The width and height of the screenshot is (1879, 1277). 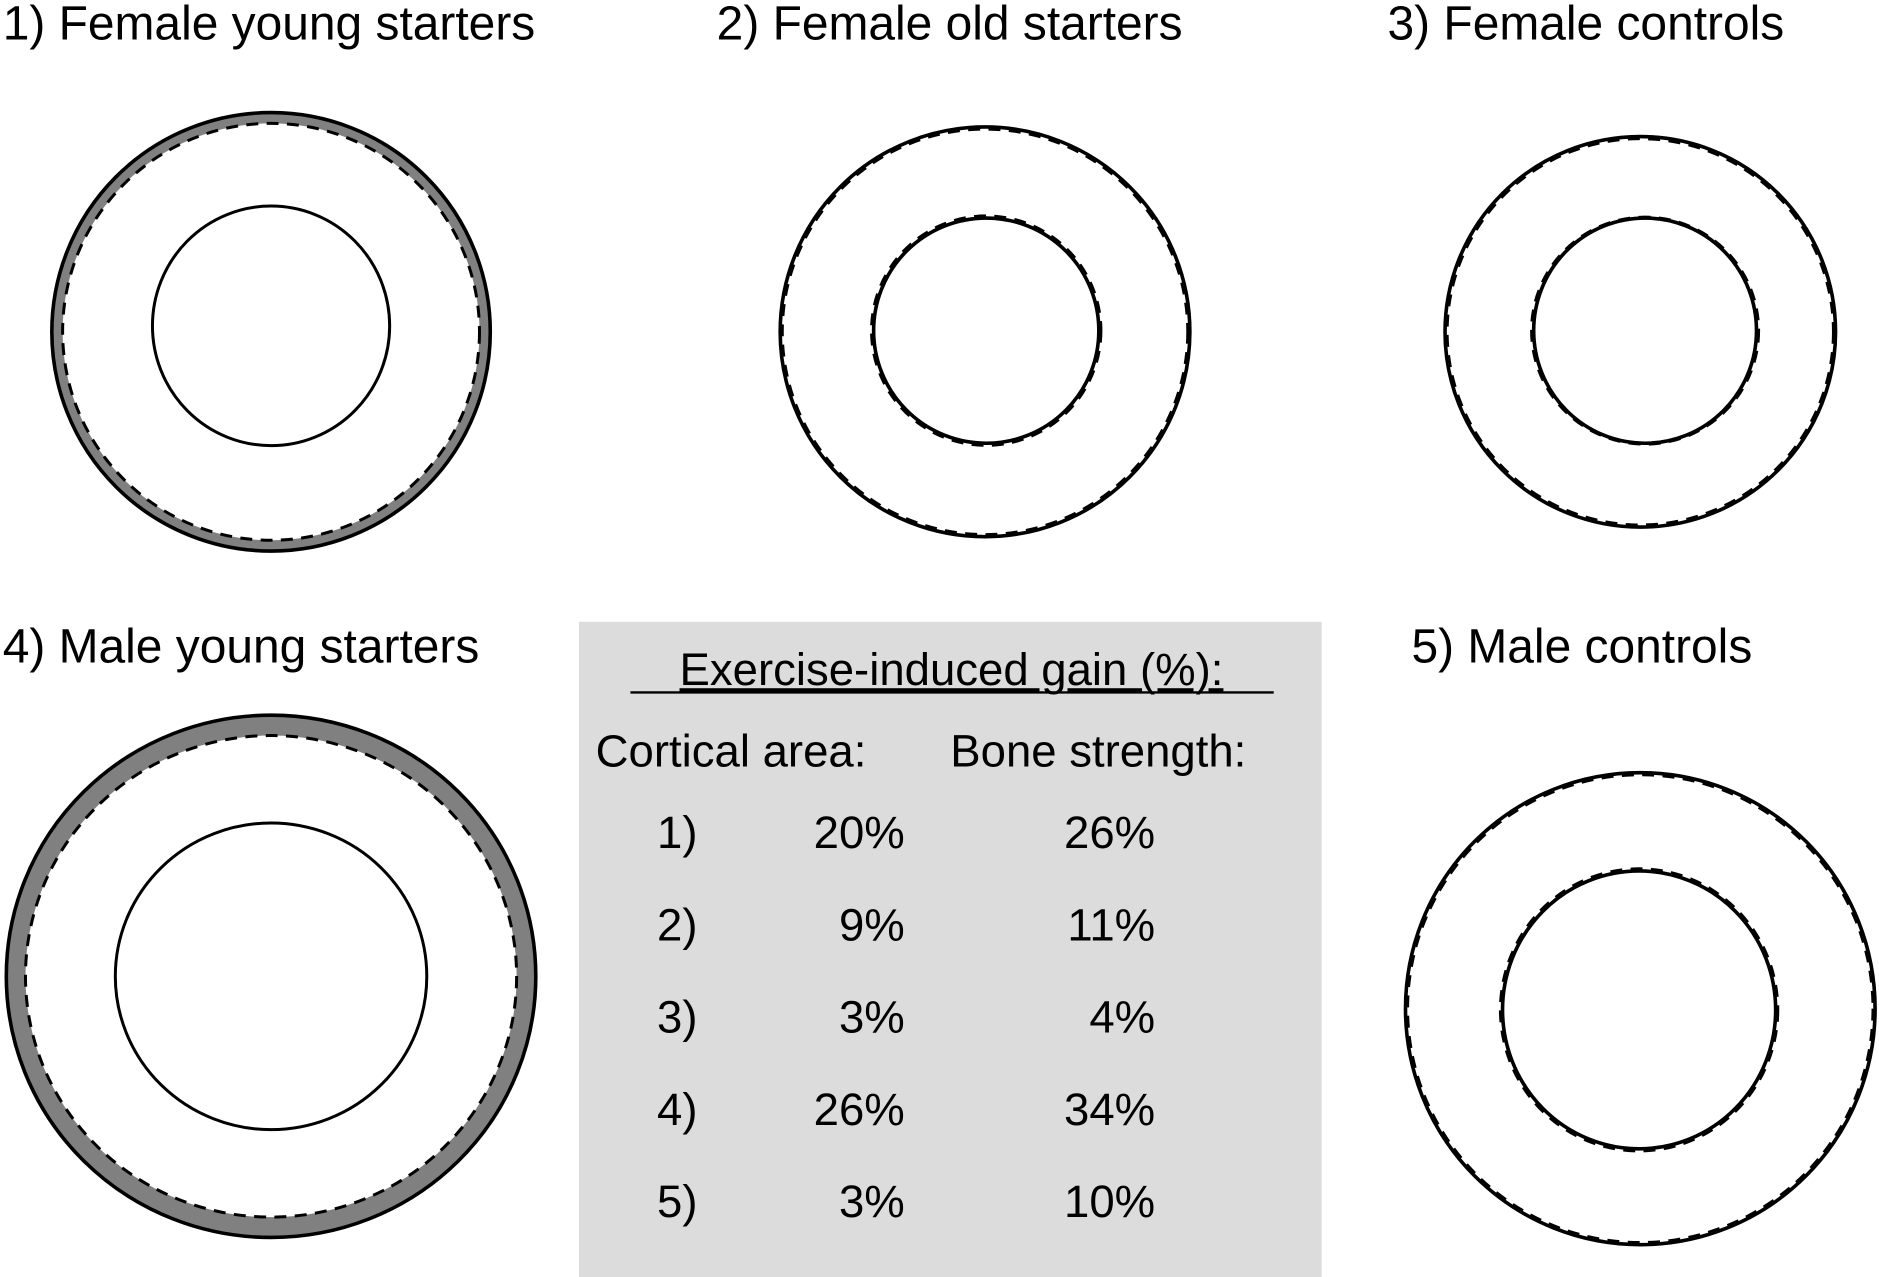 What do you see at coordinates (677, 924) in the screenshot?
I see `row-id: 2)` at bounding box center [677, 924].